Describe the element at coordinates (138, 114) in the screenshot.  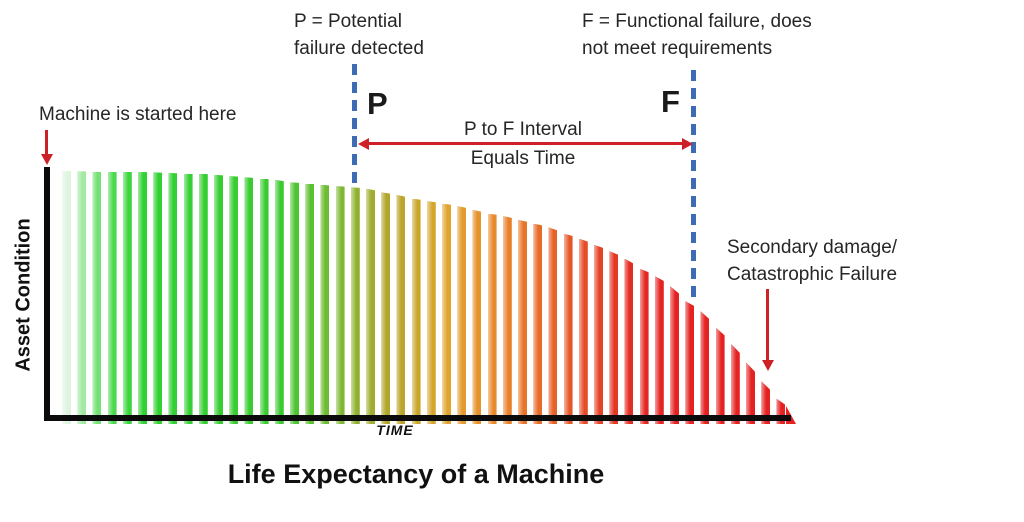
I see `machine-start-label: Machine is started here` at that location.